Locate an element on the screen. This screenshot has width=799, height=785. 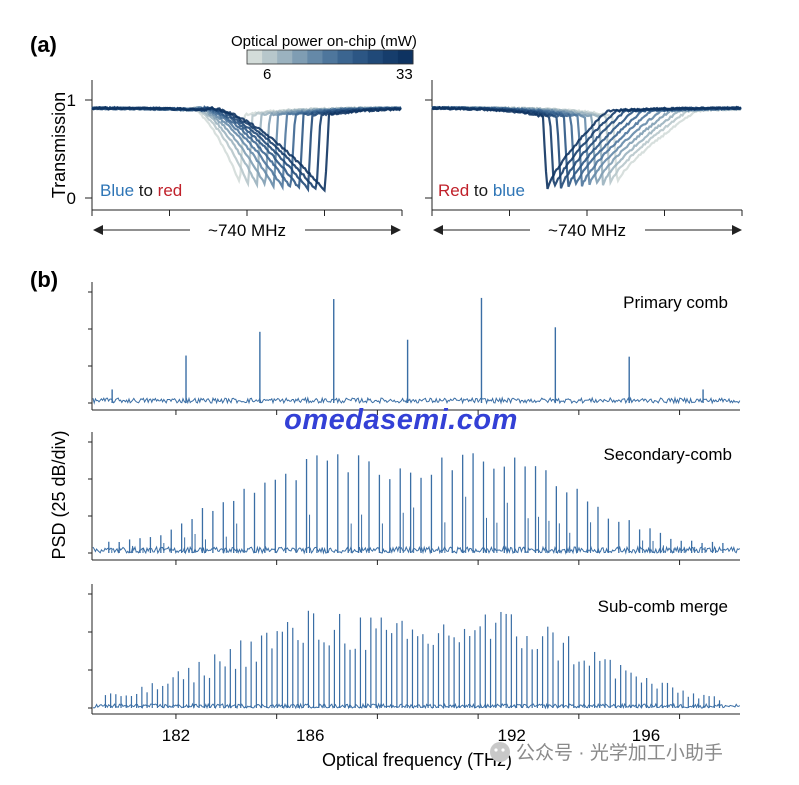
colorbar: Optical power on-chip (mW) 6 33 is located at coordinates (324, 58).